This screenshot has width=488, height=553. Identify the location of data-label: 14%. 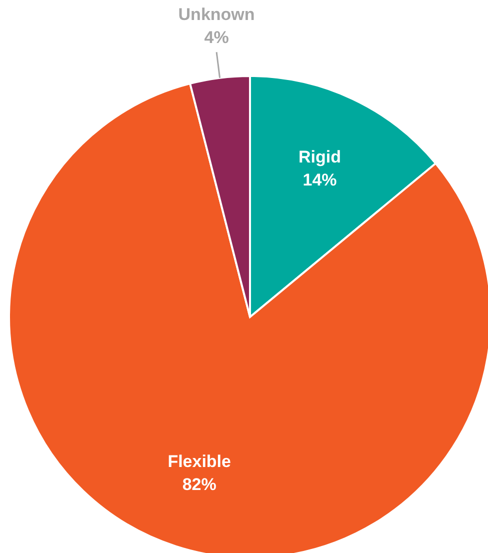
(319, 180).